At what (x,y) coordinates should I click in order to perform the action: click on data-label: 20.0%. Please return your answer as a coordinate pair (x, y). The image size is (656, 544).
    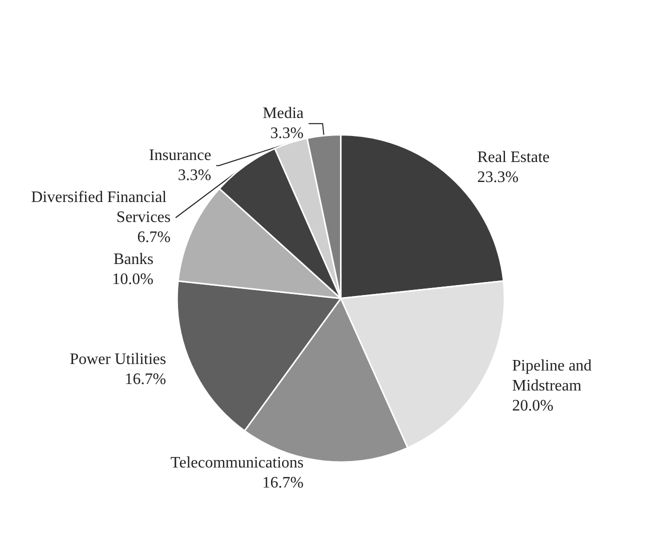
    Looking at the image, I should click on (533, 405).